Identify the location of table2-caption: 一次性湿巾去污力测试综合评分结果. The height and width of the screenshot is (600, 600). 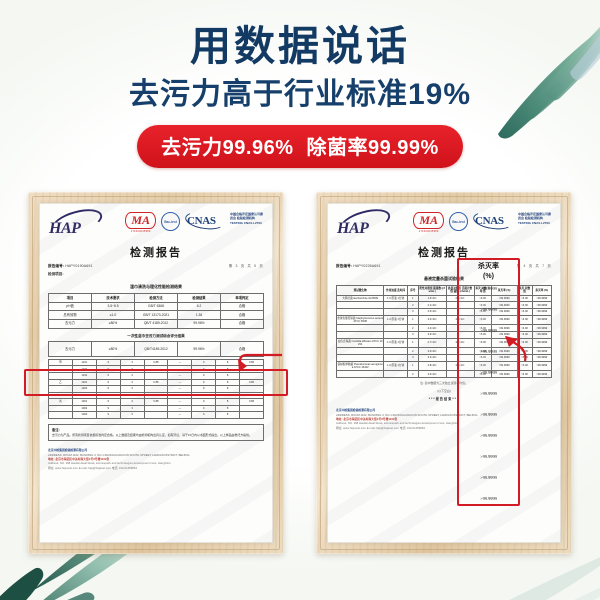
(156, 335).